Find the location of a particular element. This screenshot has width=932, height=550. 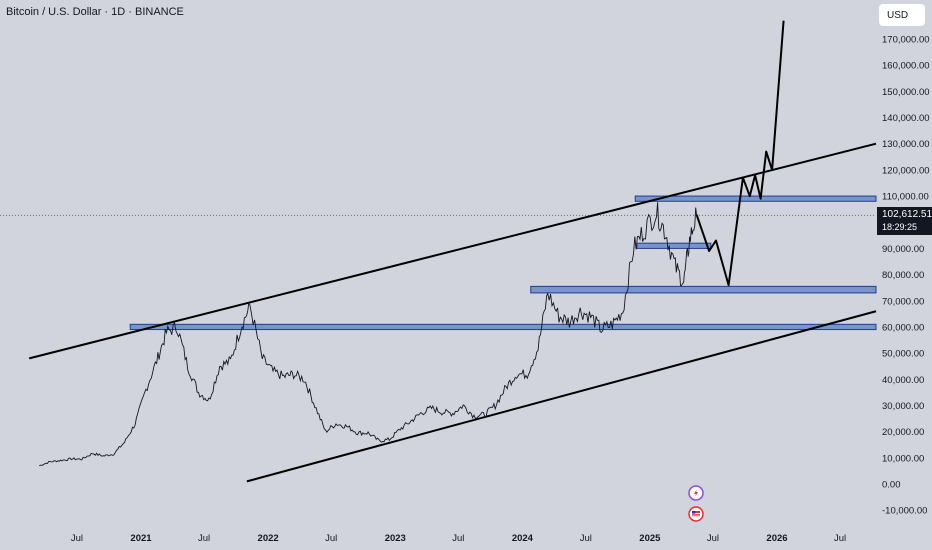

y-tick-label: 90,000.00 is located at coordinates (903, 249).